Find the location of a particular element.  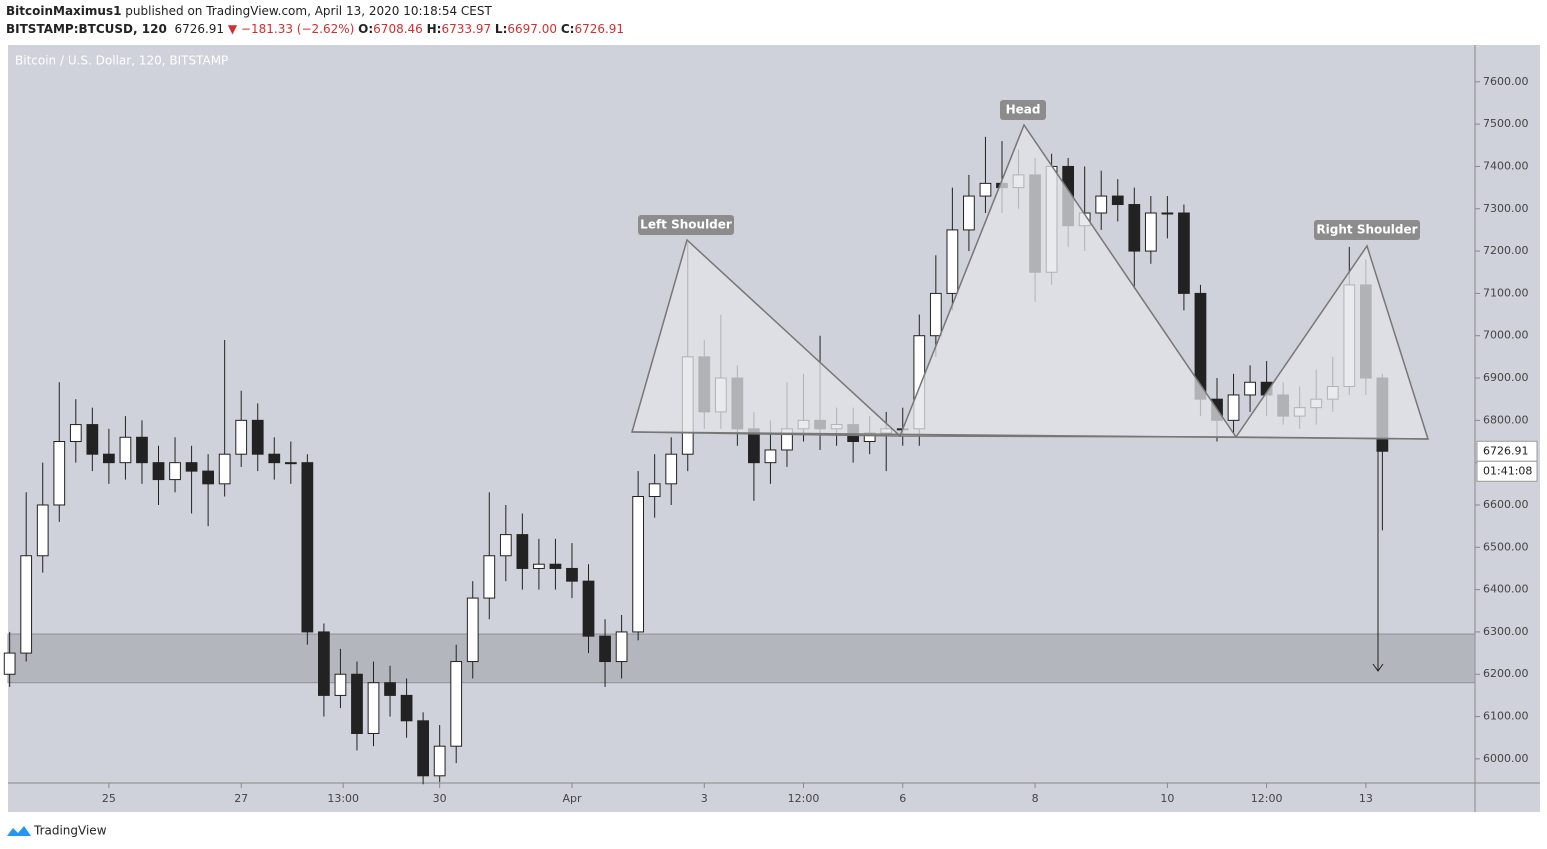

annotation: Right Shoulder is located at coordinates (1366, 230).